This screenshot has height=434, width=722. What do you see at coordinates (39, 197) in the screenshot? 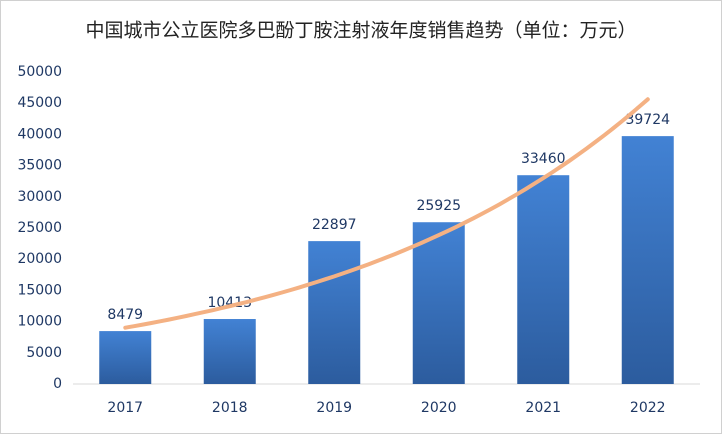
I see `y-tick-label: 30000` at bounding box center [39, 197].